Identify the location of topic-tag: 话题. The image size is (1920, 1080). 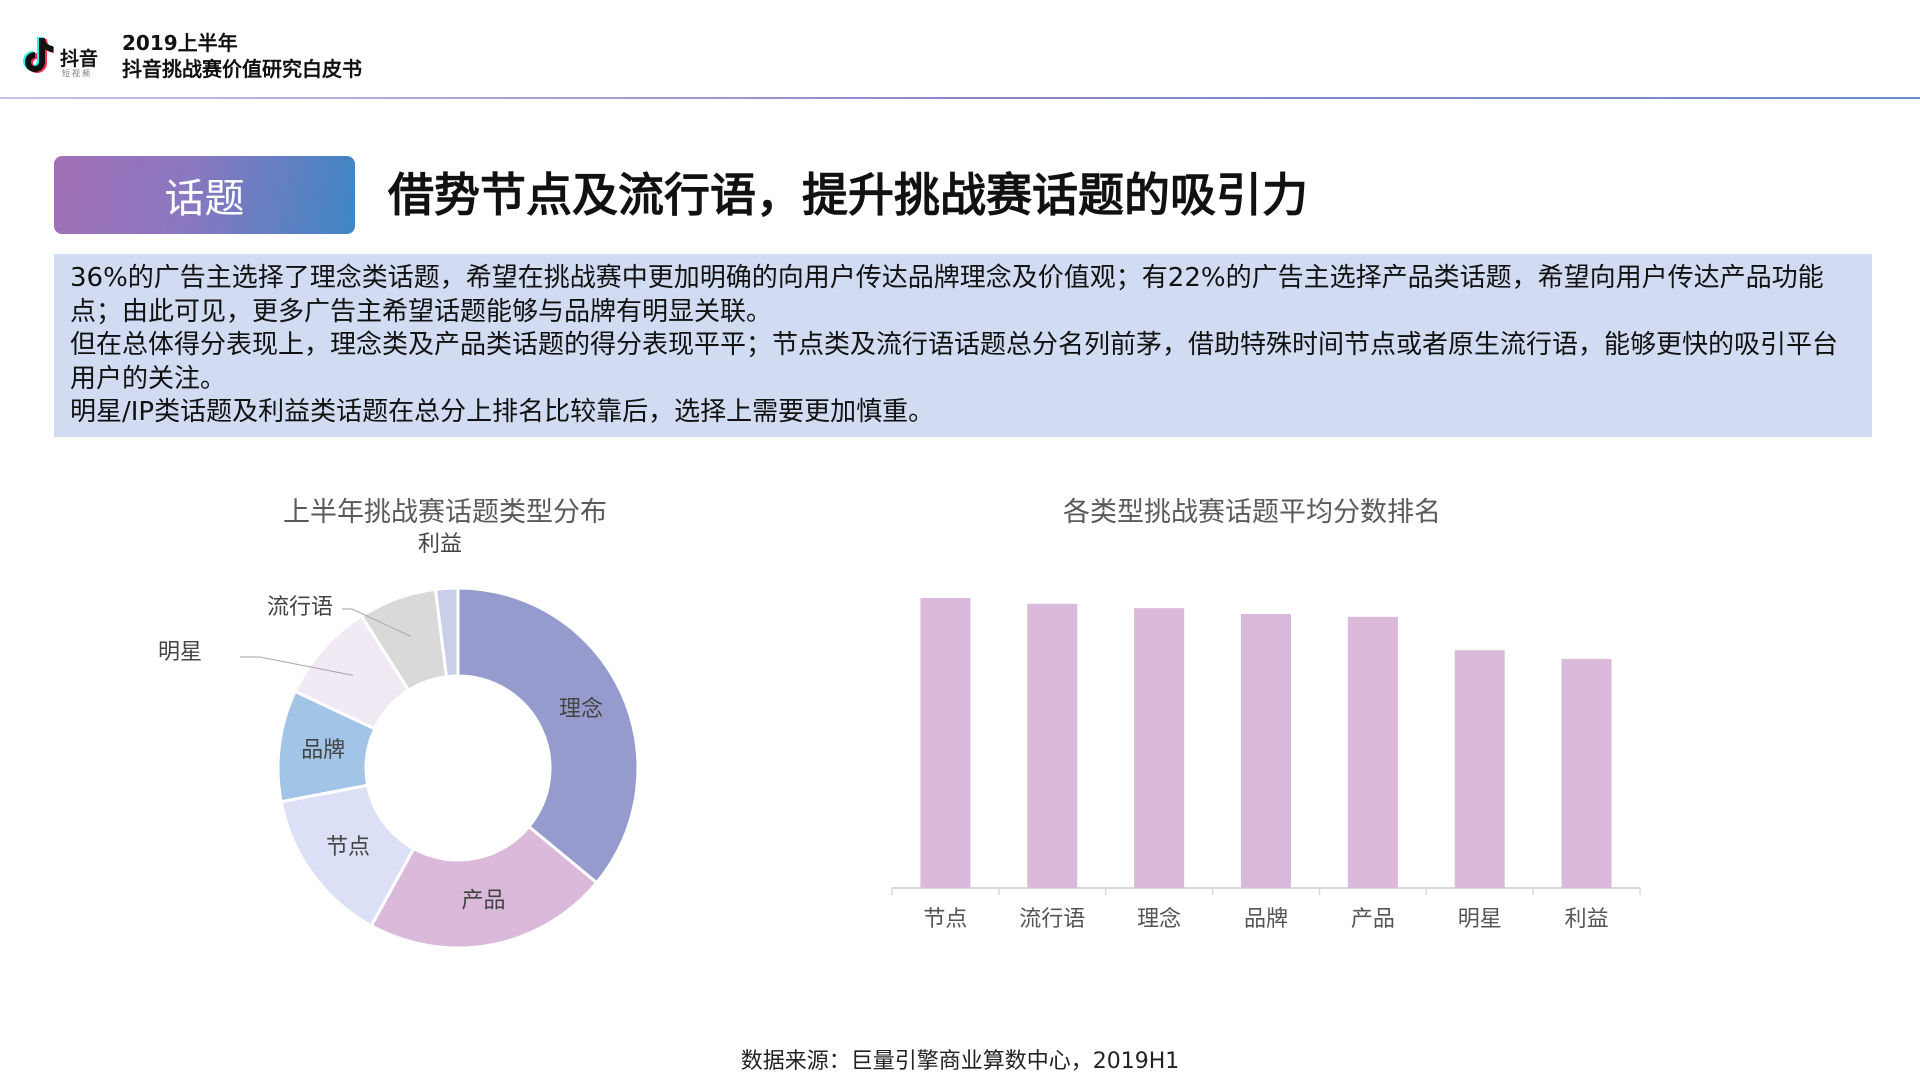
(204, 195).